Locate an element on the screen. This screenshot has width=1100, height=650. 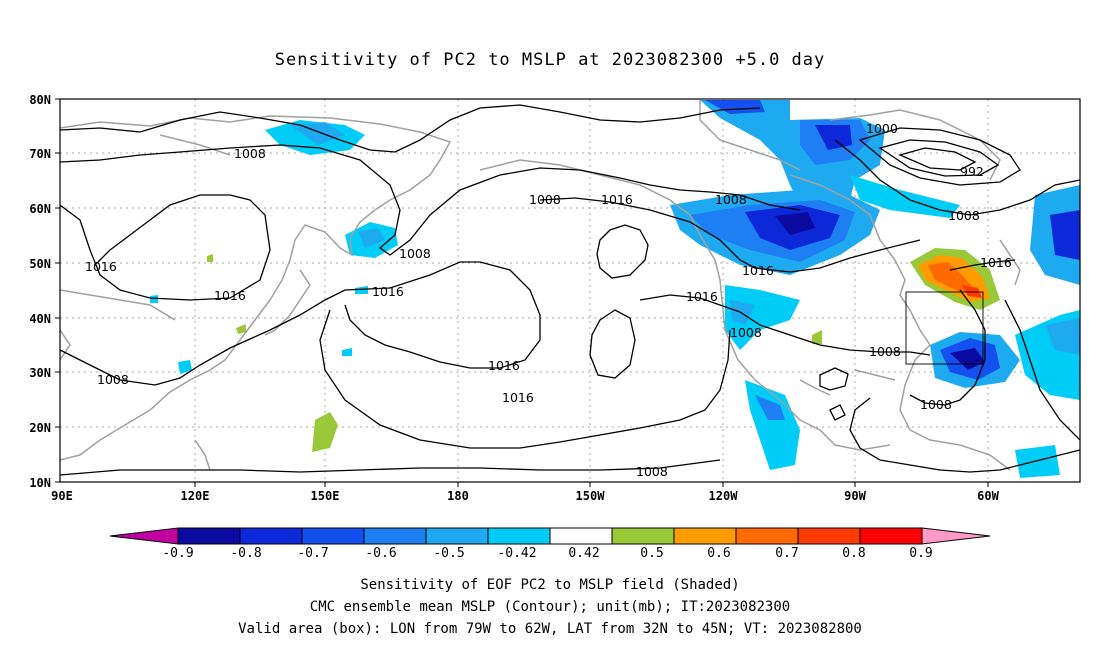
shade-dot3 is located at coordinates (154, 299).